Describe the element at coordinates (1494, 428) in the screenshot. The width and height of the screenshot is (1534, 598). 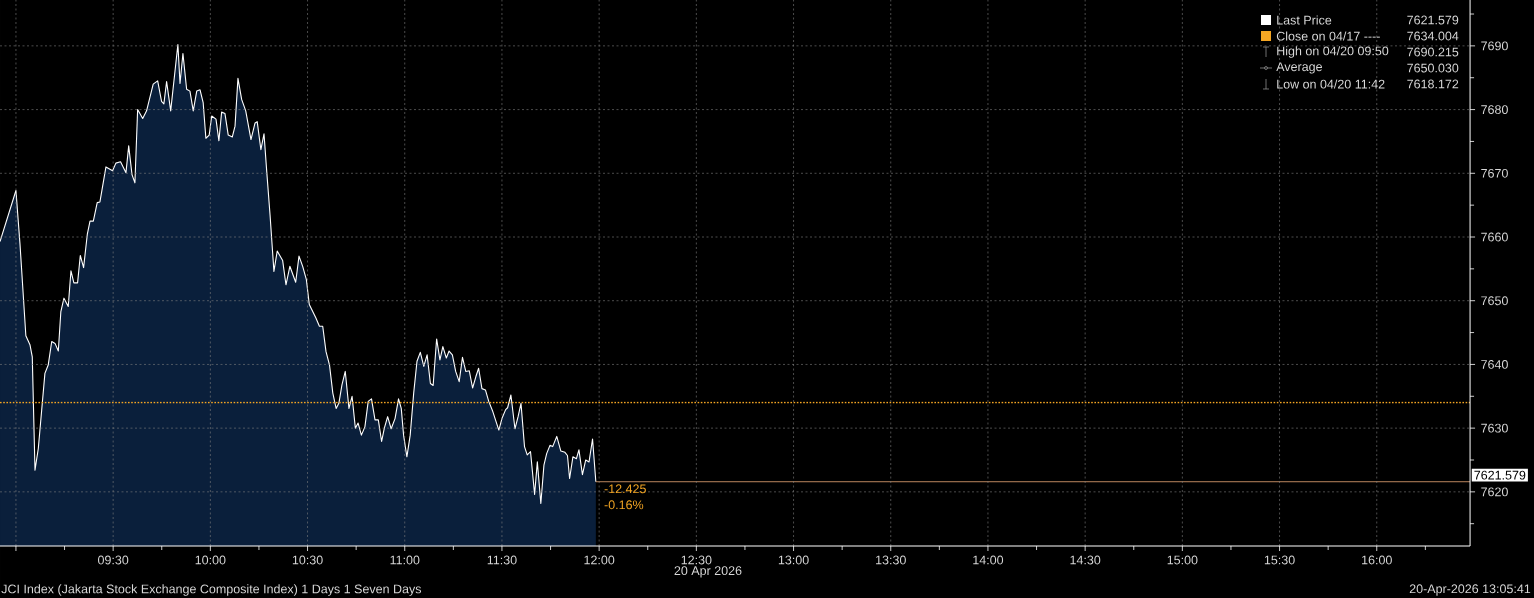
I see `y-tick-label: 7630` at that location.